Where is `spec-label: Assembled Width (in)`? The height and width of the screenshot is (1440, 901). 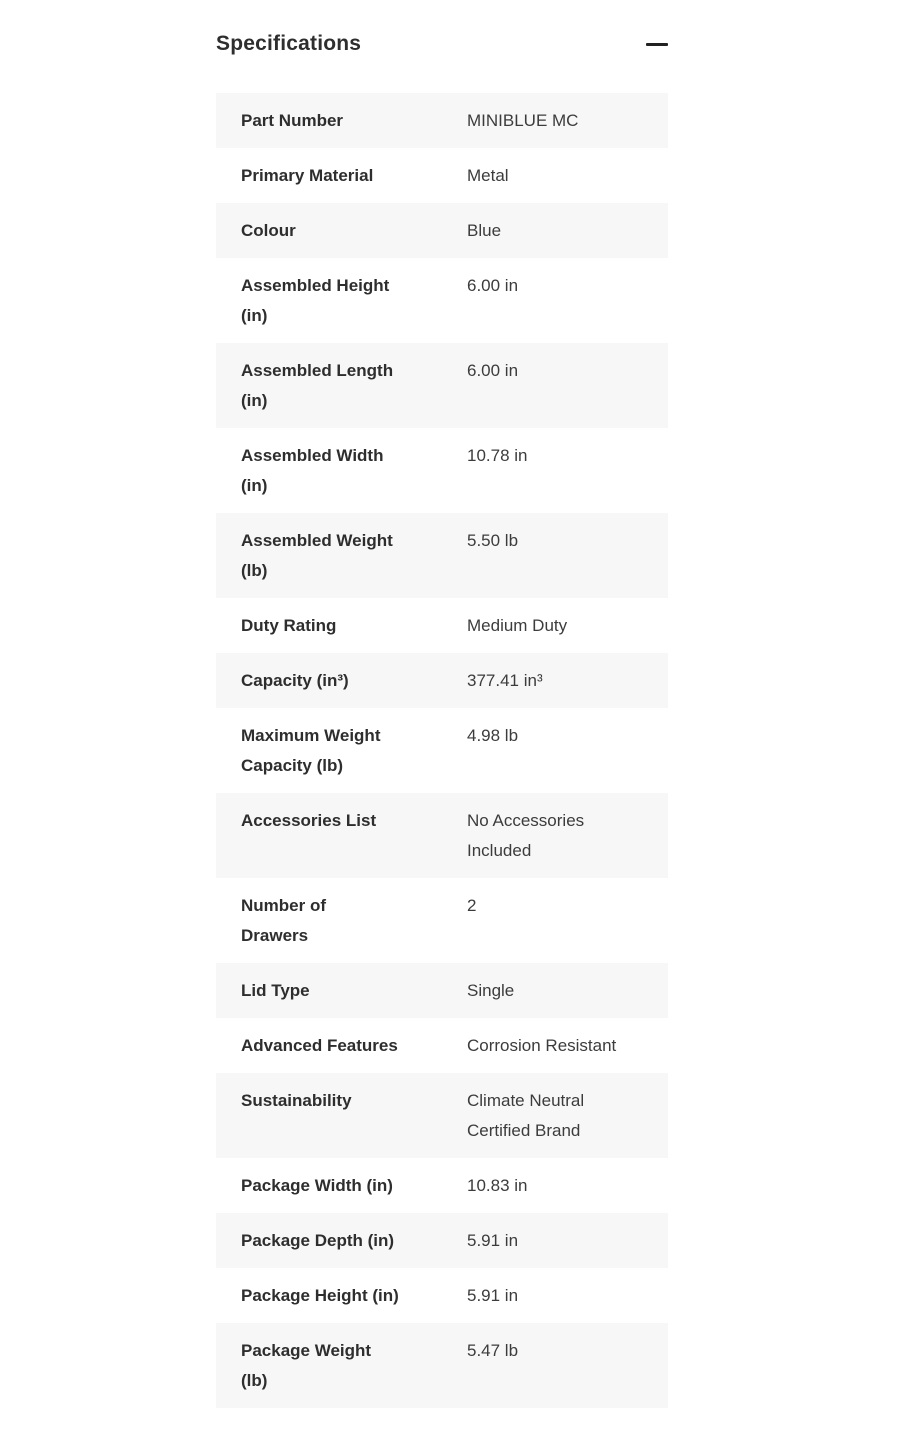
spec-label: Assembled Width (in) is located at coordinates (312, 470).